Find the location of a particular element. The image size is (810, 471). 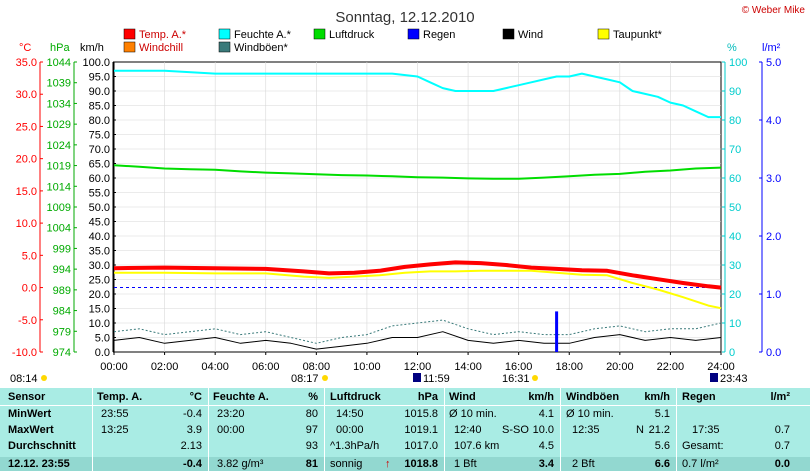

x-tick-label: 08:00 is located at coordinates (317, 367).